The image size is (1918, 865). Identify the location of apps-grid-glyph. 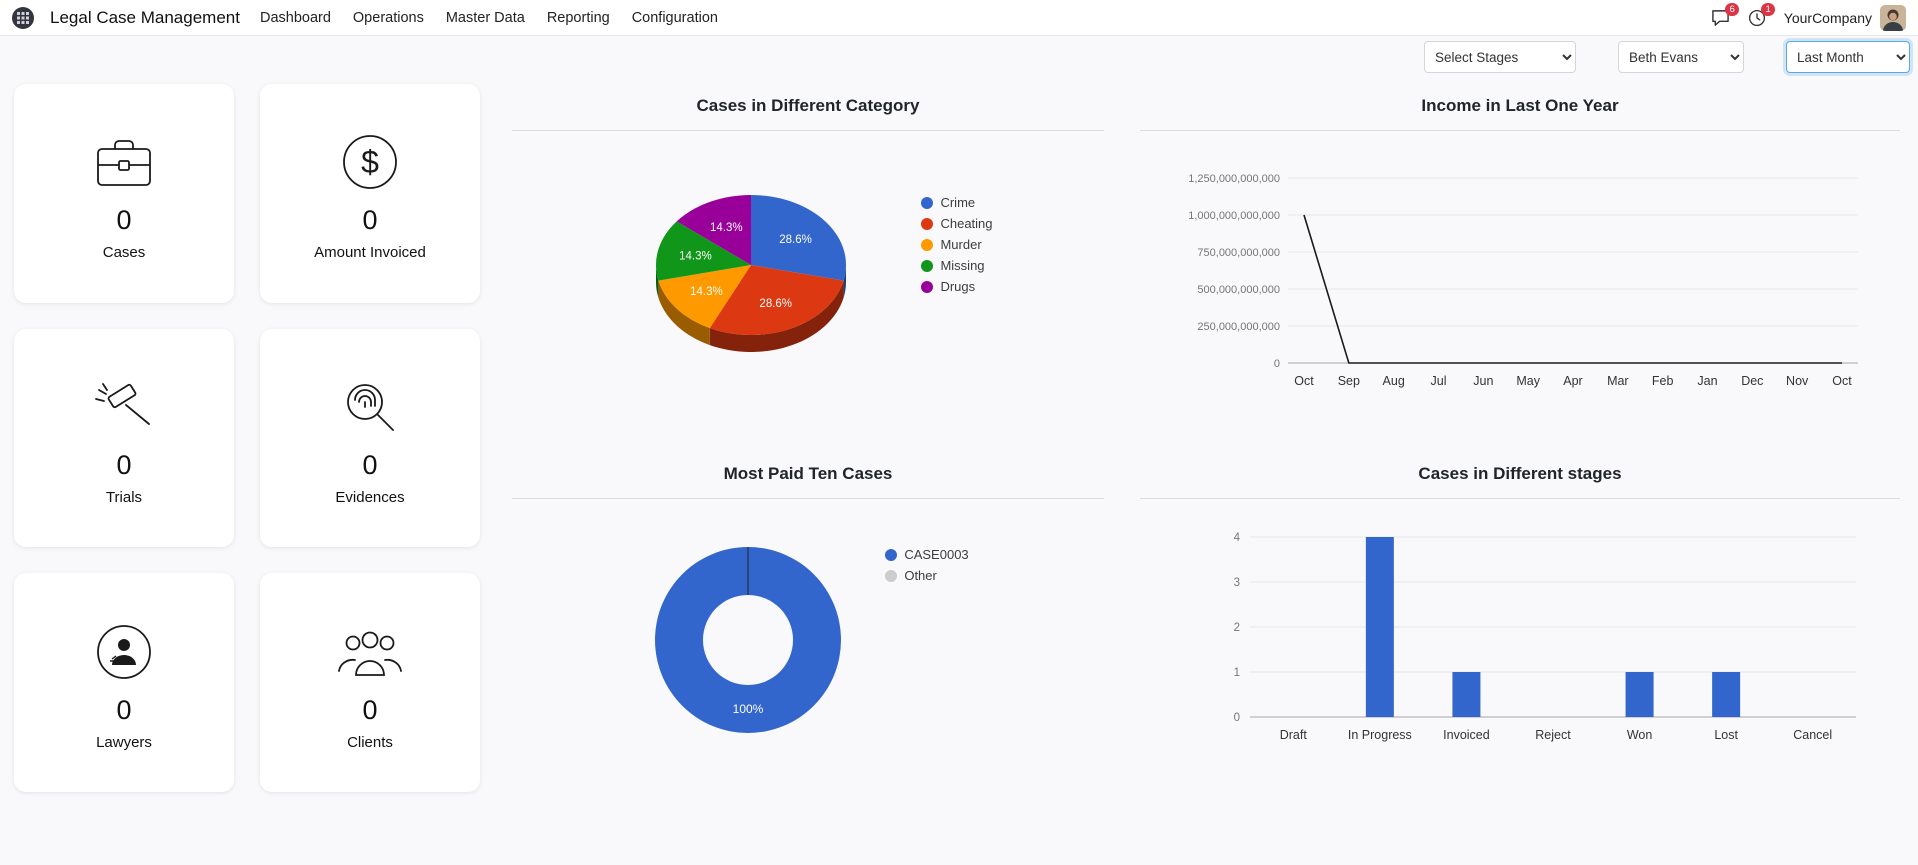
(23, 17).